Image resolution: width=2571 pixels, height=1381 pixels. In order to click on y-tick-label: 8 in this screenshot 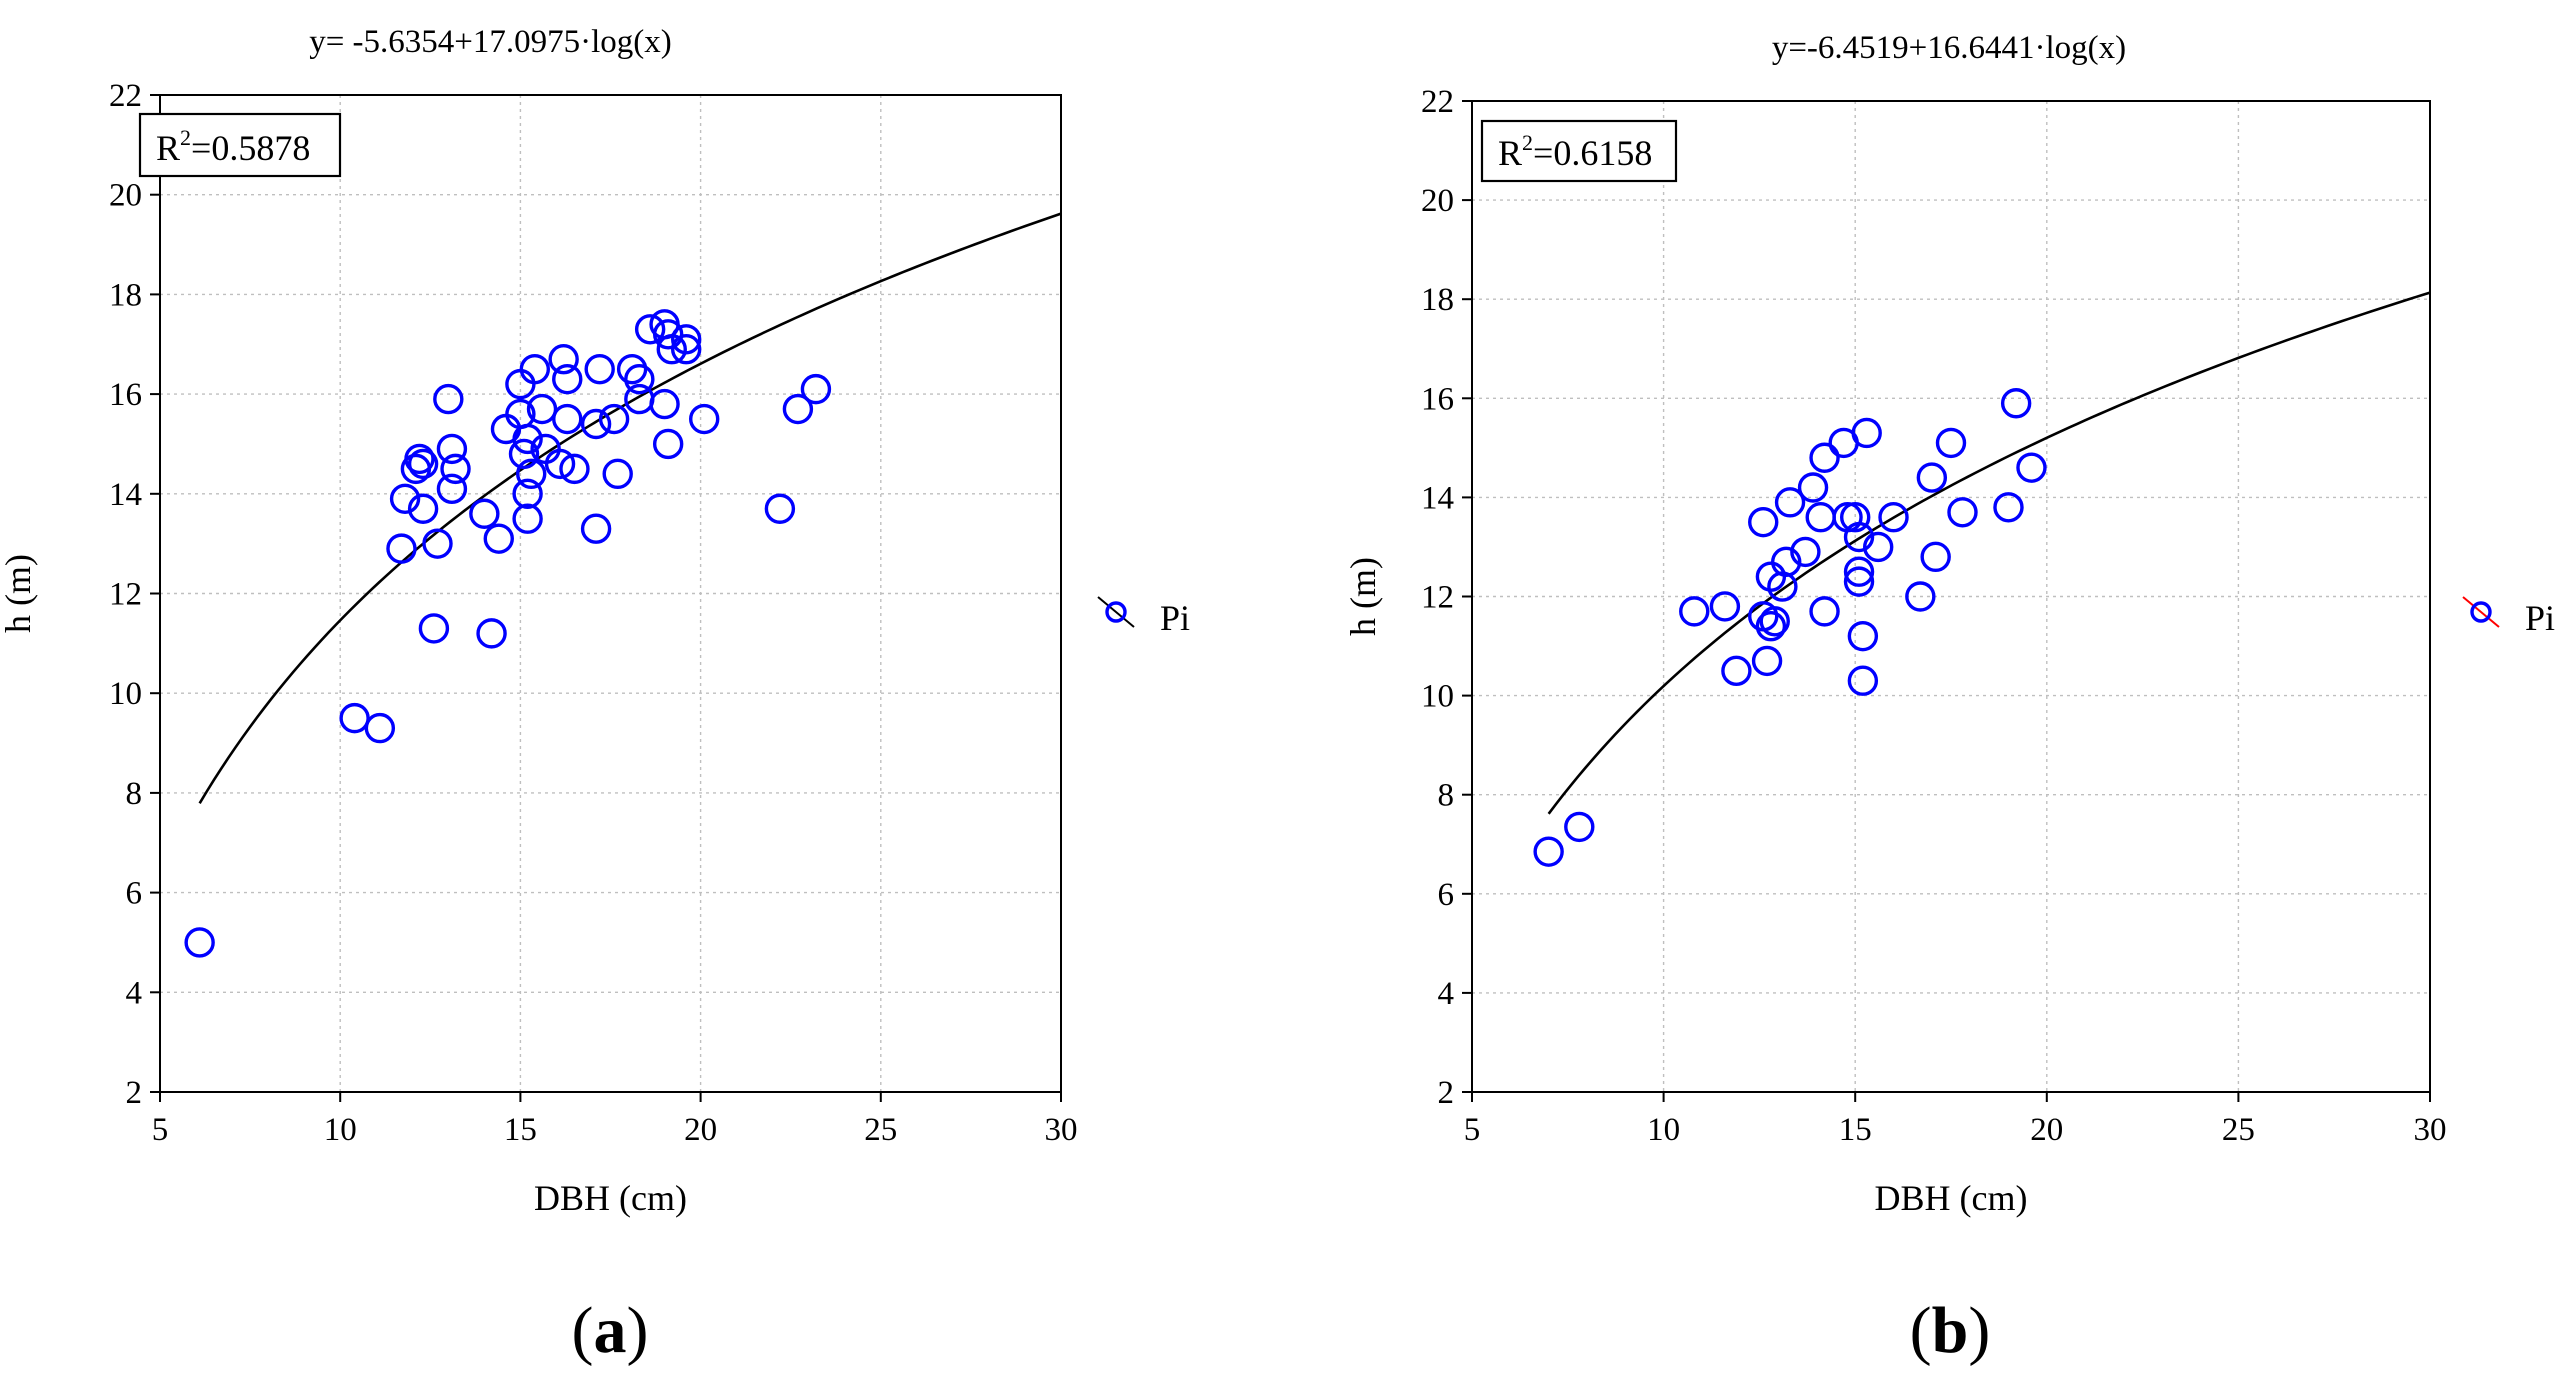, I will do `click(134, 794)`.